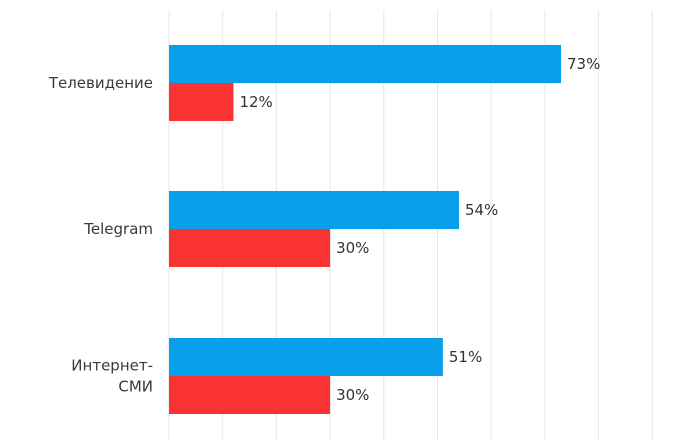 Image resolution: width=700 pixels, height=441 pixels. Describe the element at coordinates (112, 376) in the screenshot. I see `category-label-2: Интернет-СМИ` at that location.